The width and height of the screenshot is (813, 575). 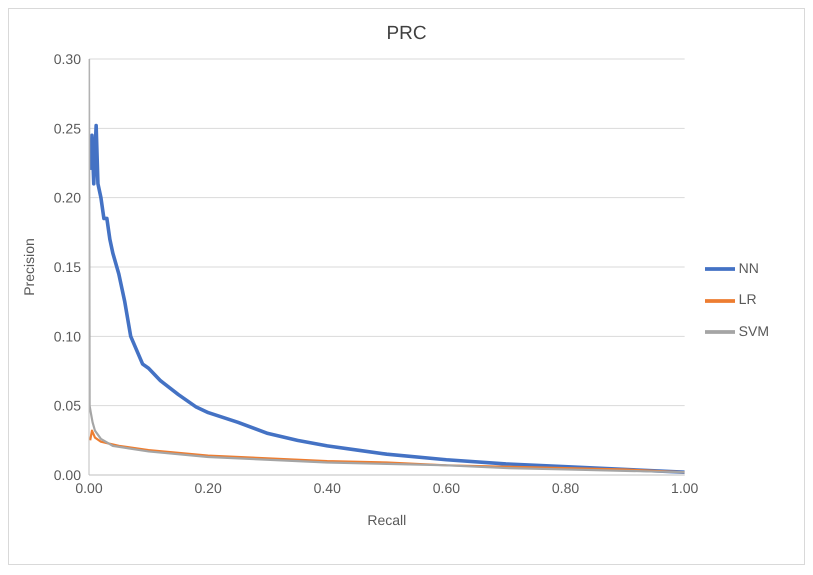 What do you see at coordinates (68, 58) in the screenshot?
I see `y-tick-label: 0.30` at bounding box center [68, 58].